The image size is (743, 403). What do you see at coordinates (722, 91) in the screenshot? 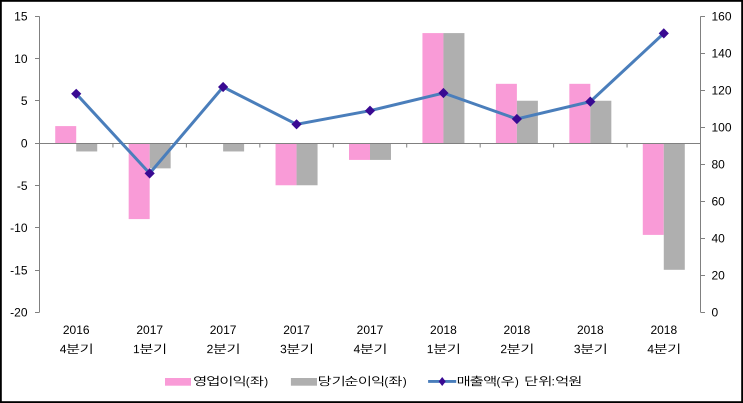
I see `svg-text: 120` at bounding box center [722, 91].